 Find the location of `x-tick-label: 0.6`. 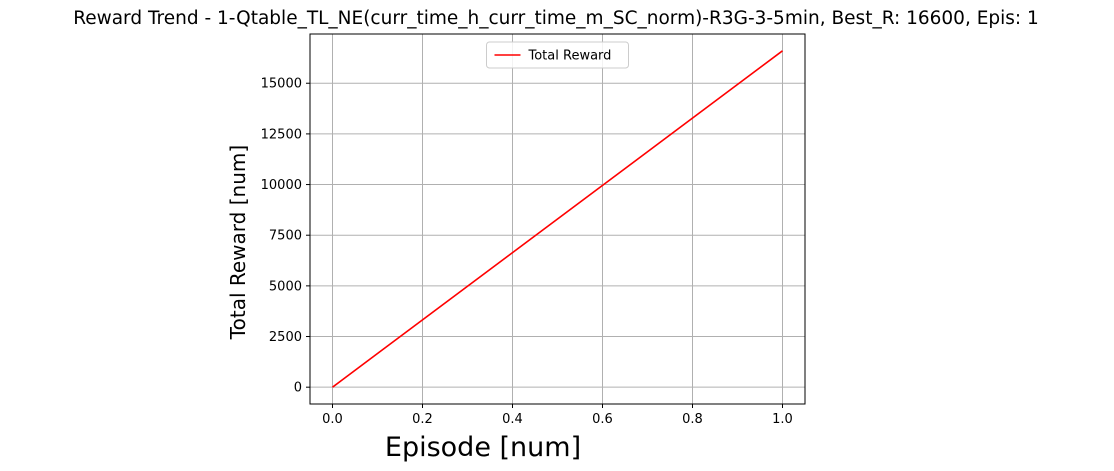

x-tick-label: 0.6 is located at coordinates (602, 419).